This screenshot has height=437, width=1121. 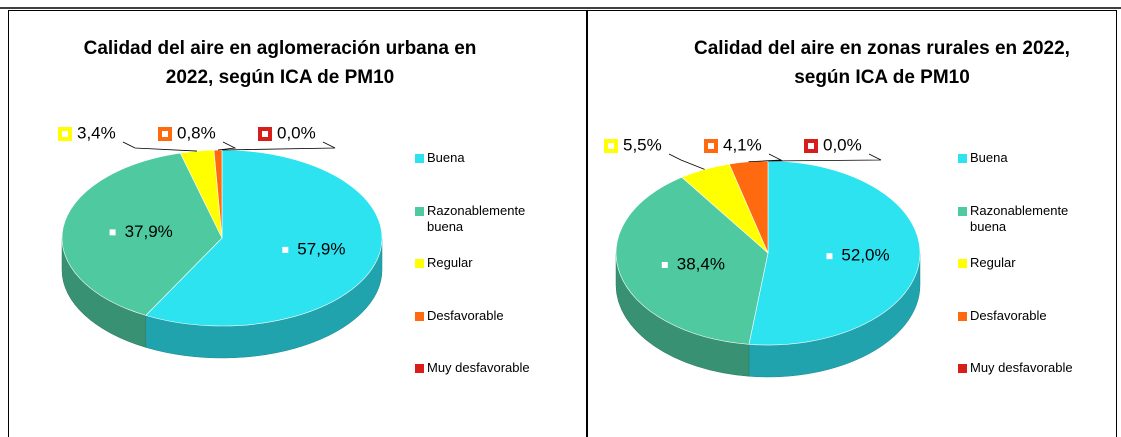 I want to click on data-label: 57,9%, so click(x=321, y=248).